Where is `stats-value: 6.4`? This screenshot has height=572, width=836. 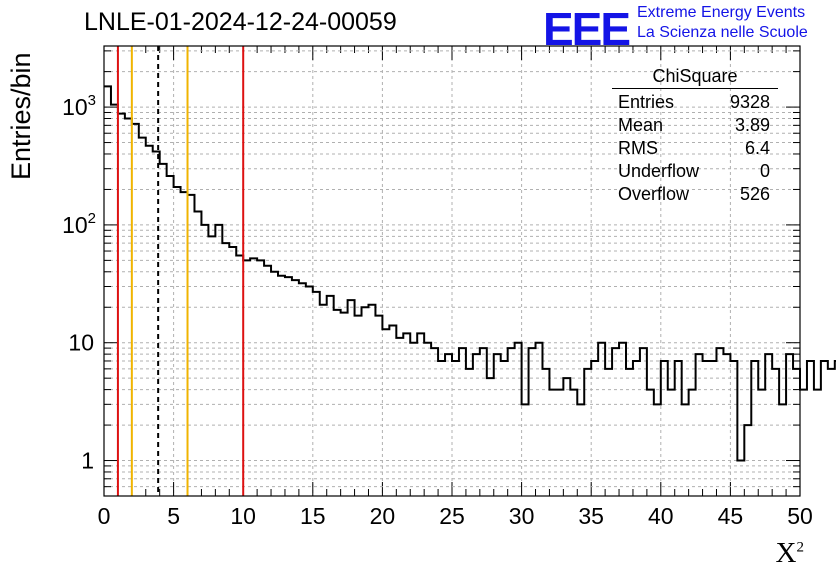 stats-value: 6.4 is located at coordinates (757, 148).